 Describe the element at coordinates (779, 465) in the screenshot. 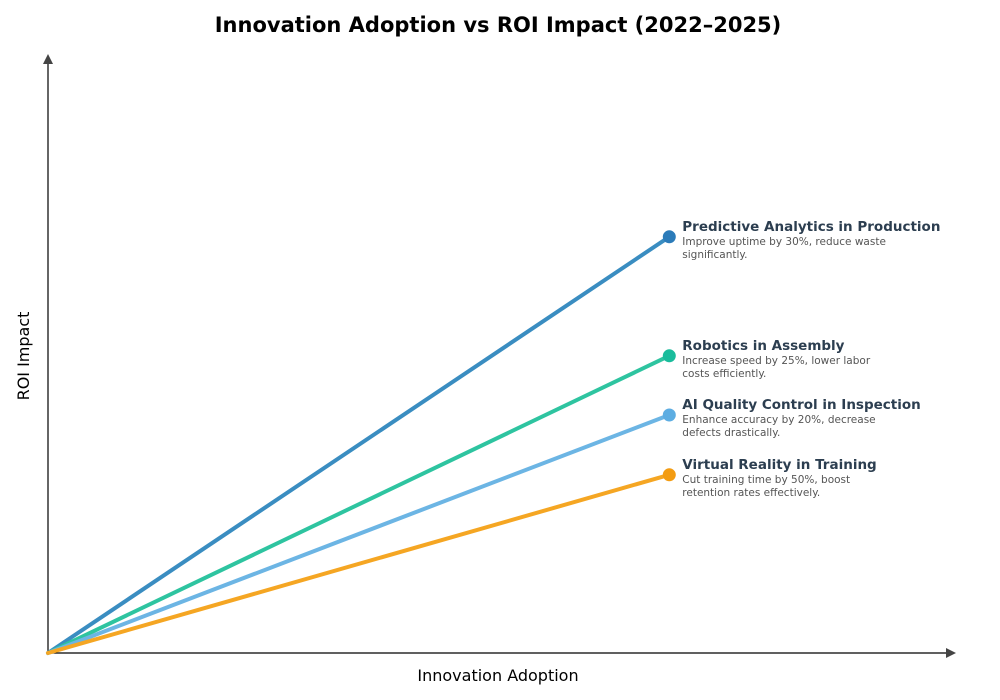

I see `annotation-title: Virtual Reality in Training` at that location.